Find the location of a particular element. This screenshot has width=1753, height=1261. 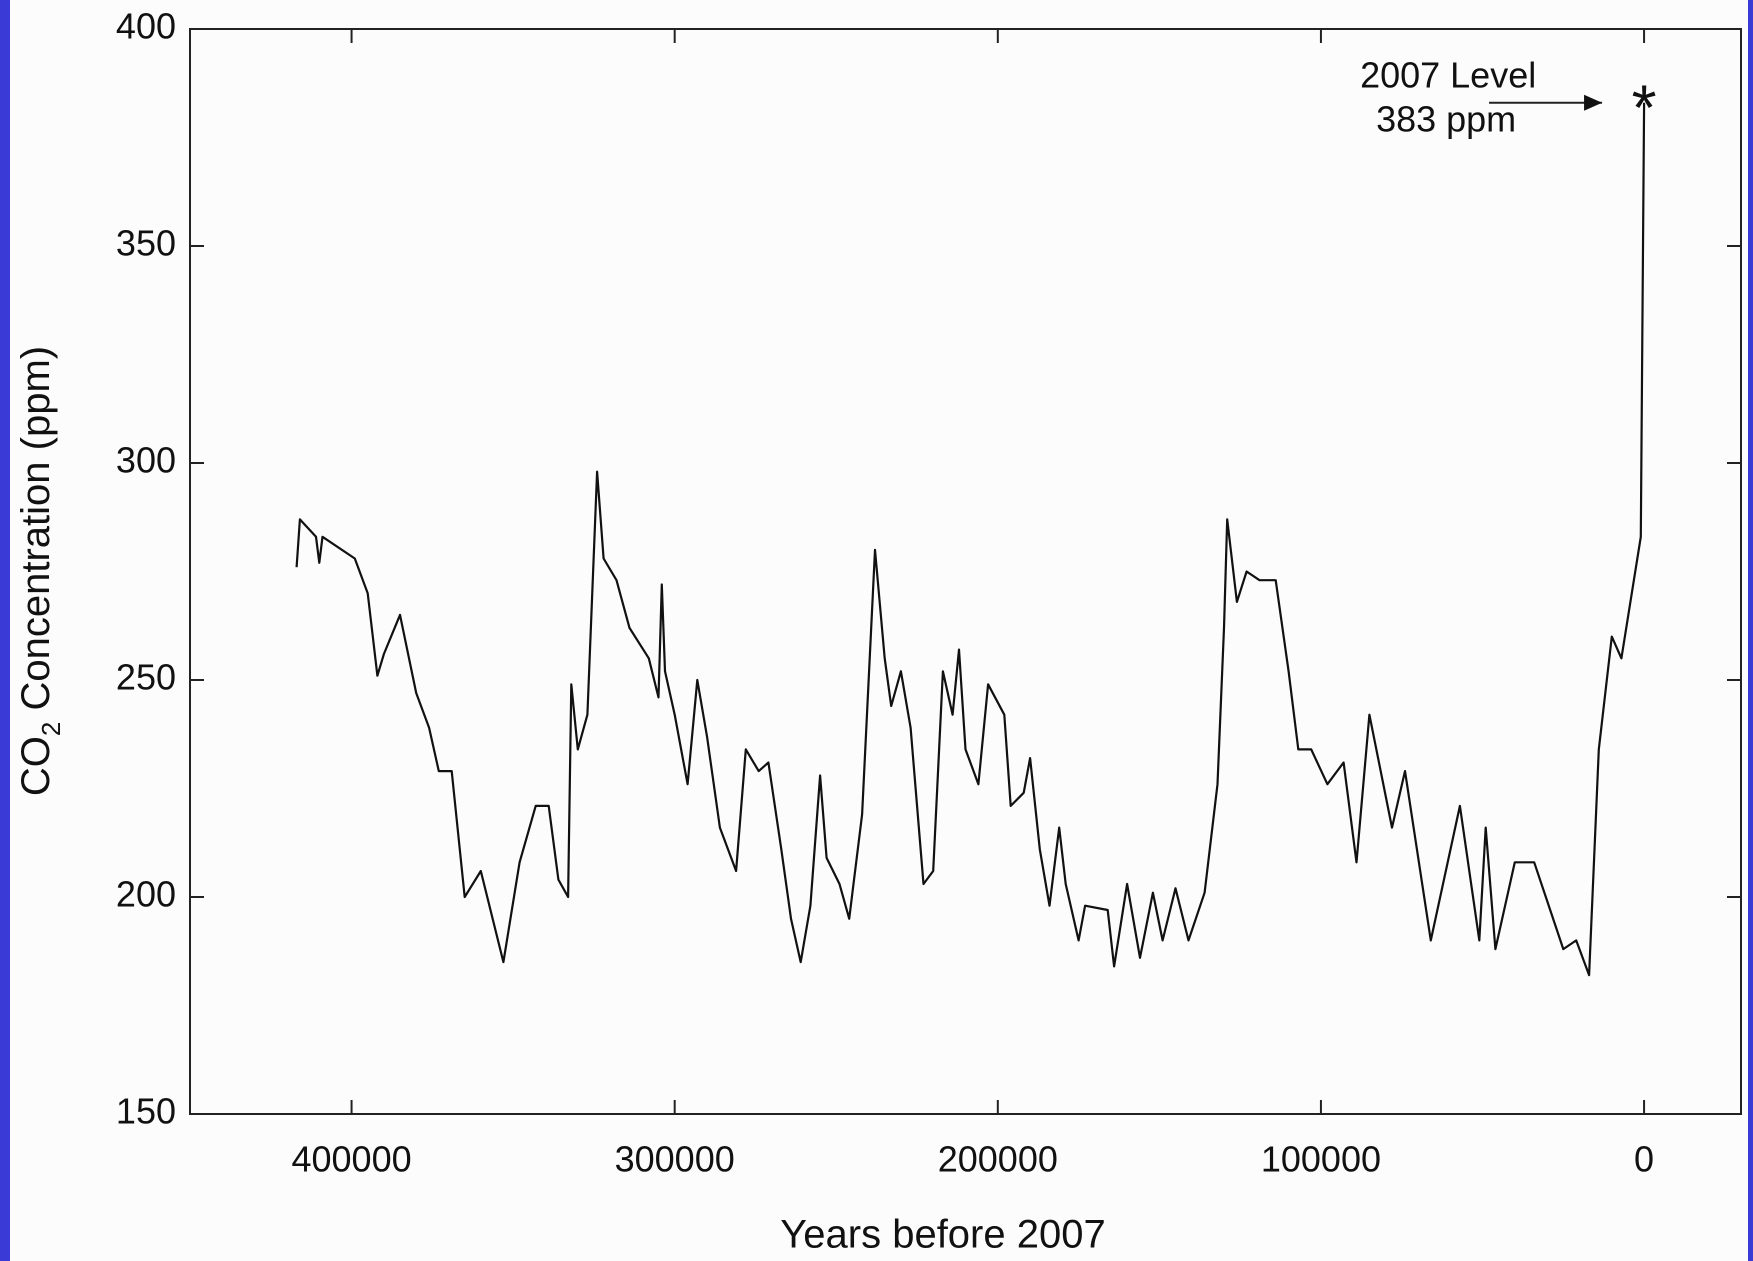

y-tick-label: 150 is located at coordinates (146, 1111).